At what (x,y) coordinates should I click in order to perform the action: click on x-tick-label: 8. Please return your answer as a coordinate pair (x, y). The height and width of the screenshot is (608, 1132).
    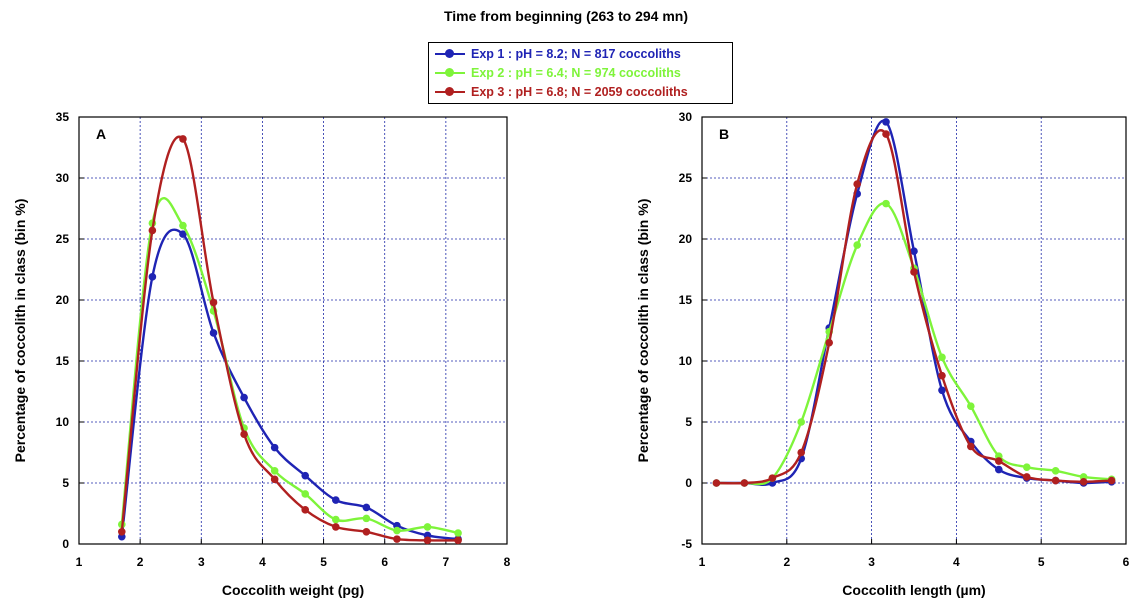
    Looking at the image, I should click on (507, 562).